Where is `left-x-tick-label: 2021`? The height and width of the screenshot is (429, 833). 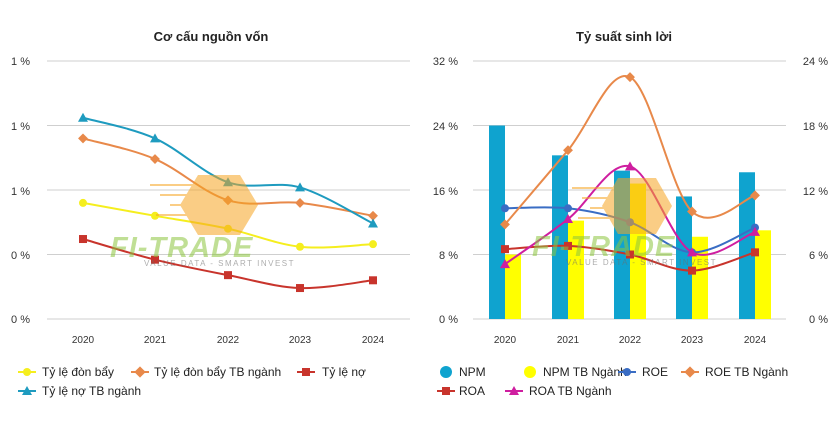 left-x-tick-label: 2021 is located at coordinates (155, 340).